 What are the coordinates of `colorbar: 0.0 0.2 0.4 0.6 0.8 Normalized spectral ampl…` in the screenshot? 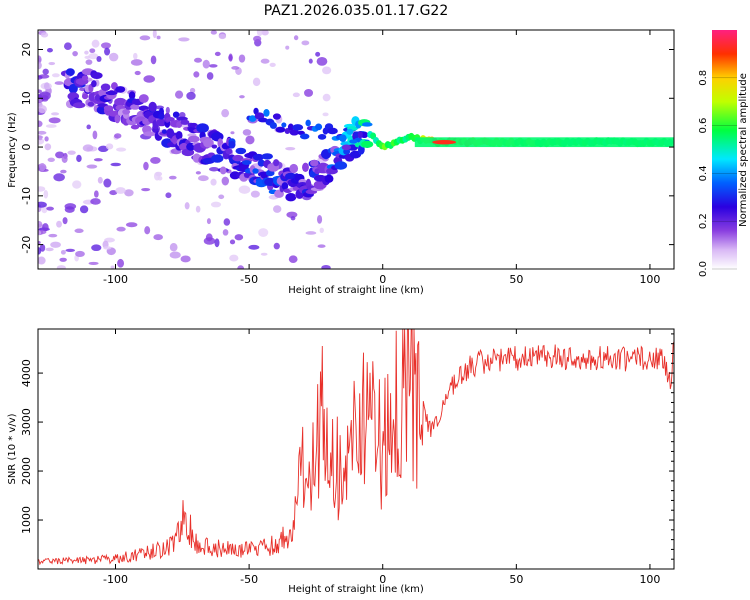 It's located at (723, 153).